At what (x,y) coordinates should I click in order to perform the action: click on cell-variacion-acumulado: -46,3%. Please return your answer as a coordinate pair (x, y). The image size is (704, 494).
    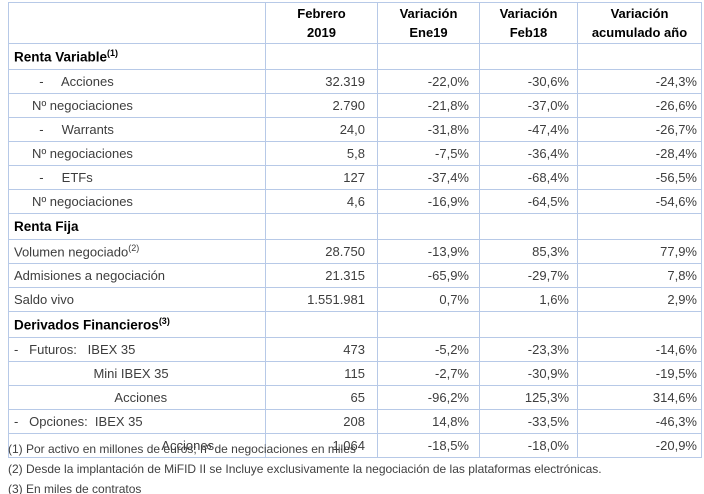
    Looking at the image, I should click on (639, 421).